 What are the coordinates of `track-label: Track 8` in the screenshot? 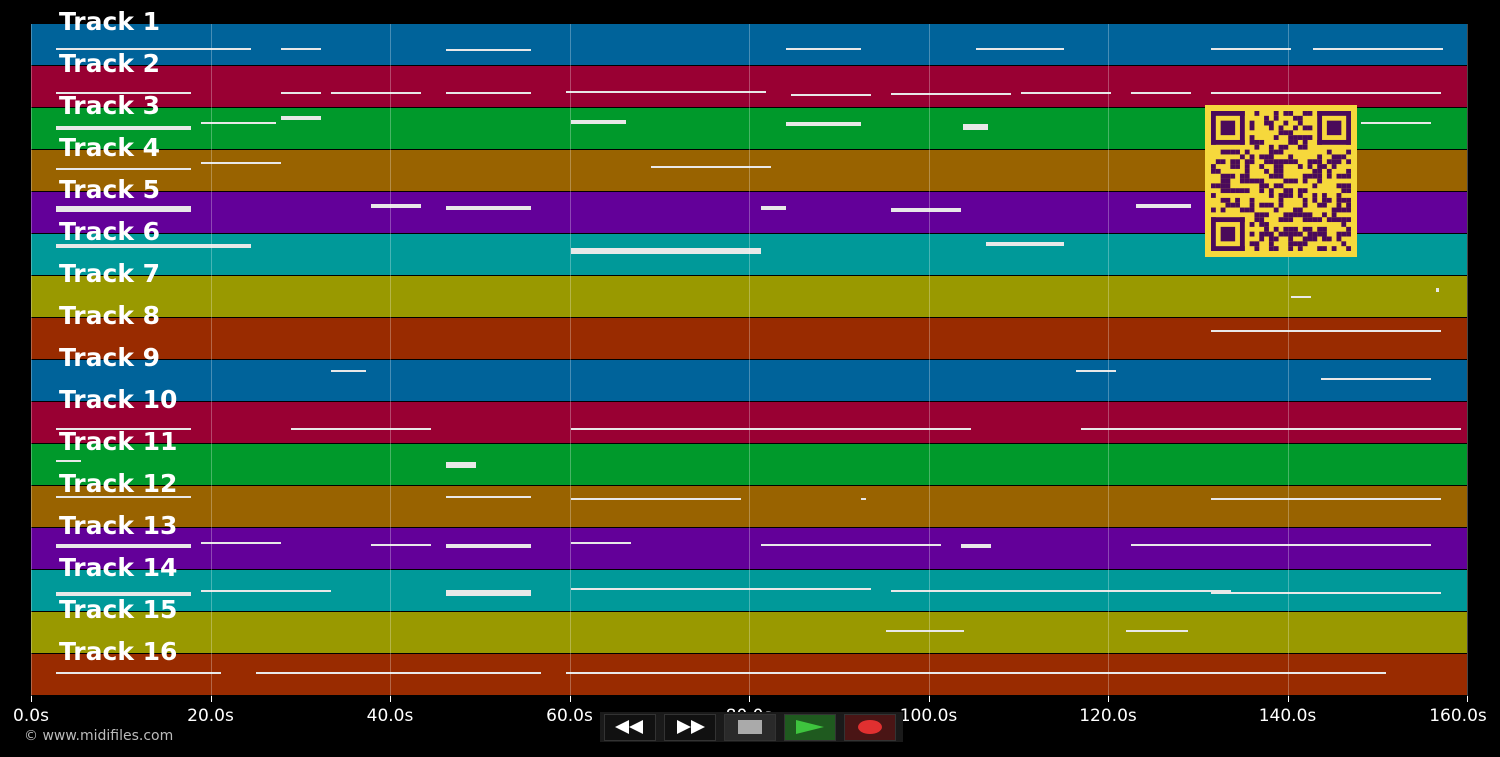 It's located at (110, 315).